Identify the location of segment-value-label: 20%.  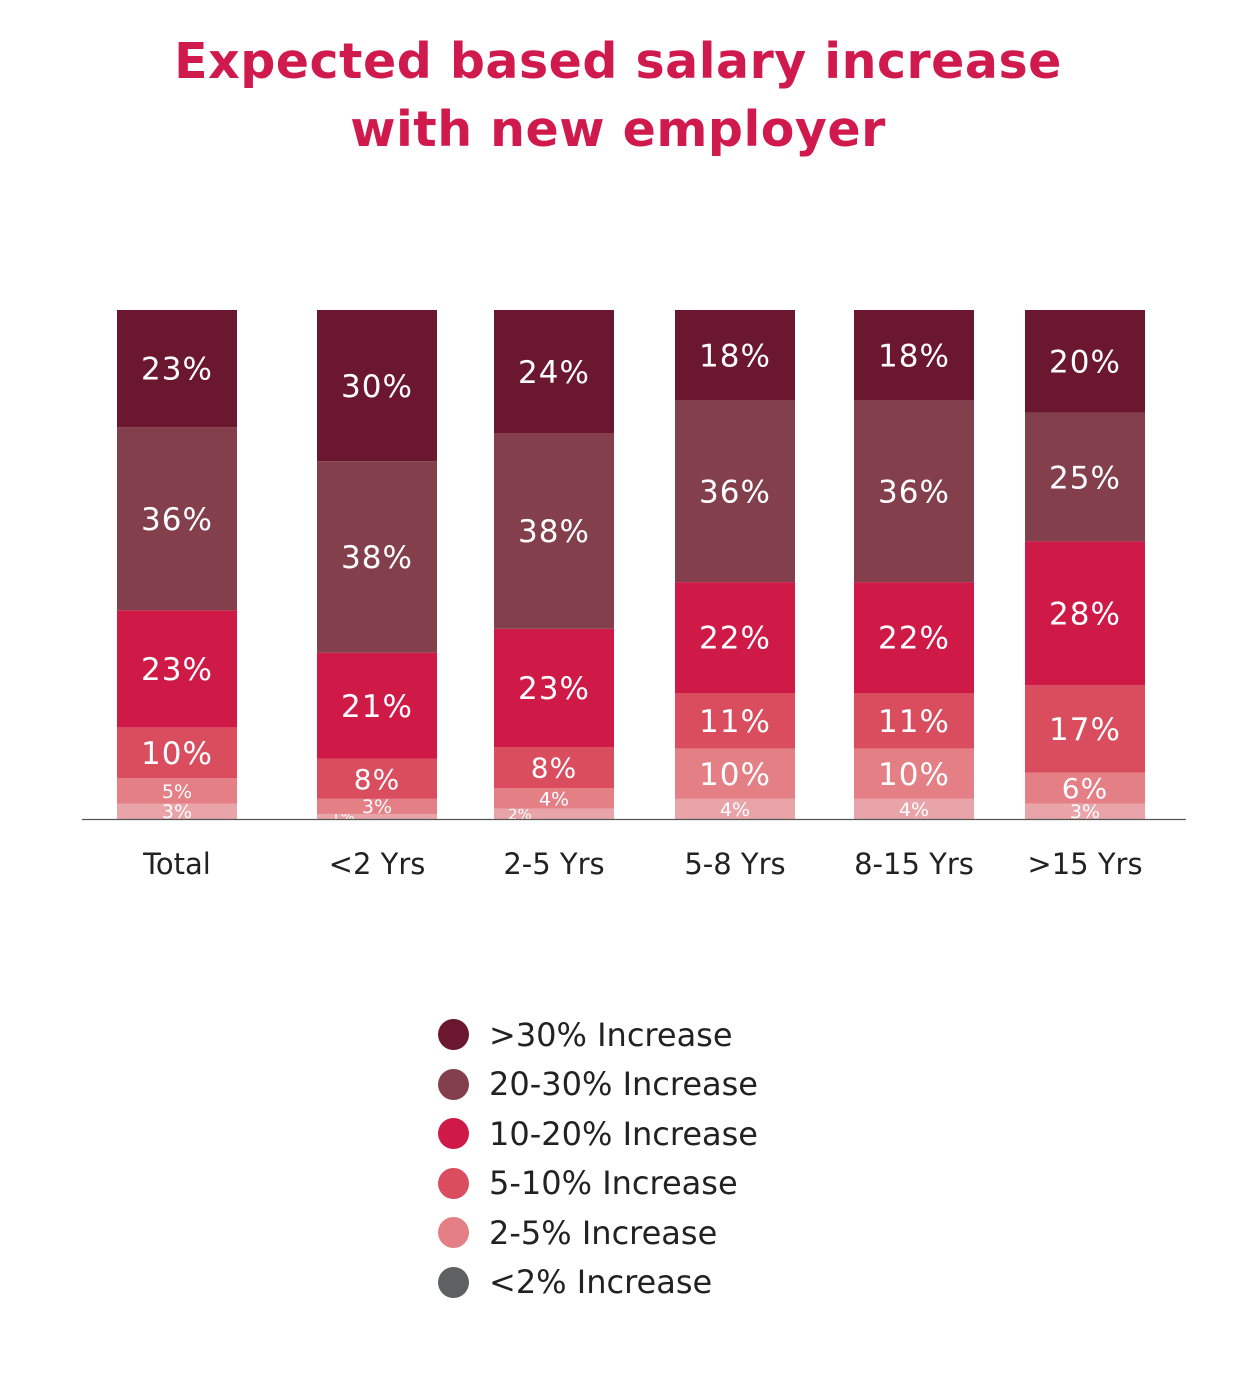
(1085, 363).